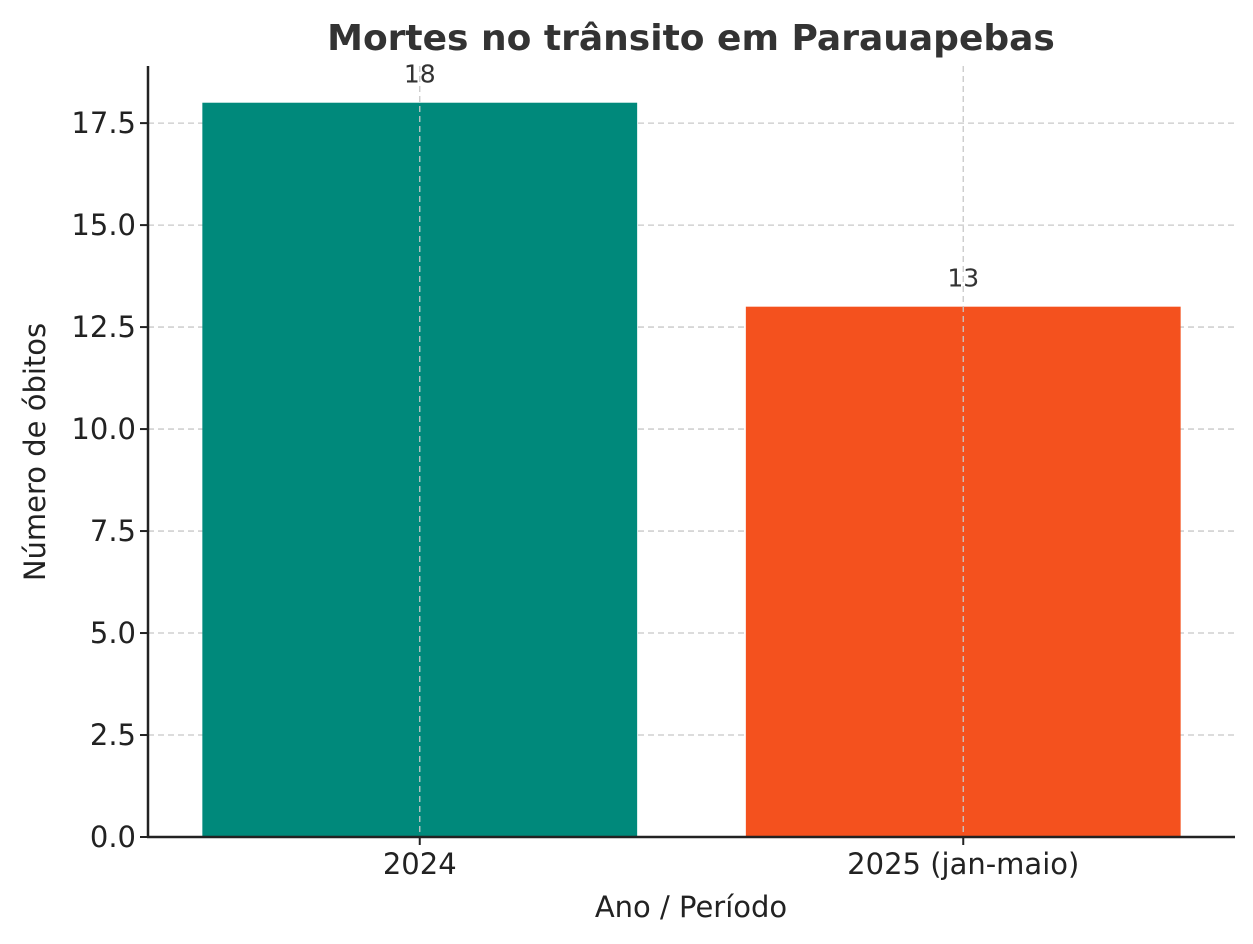 The image size is (1253, 944). What do you see at coordinates (691, 38) in the screenshot?
I see `chart-title: Mortes no trânsito em Parauapebas` at bounding box center [691, 38].